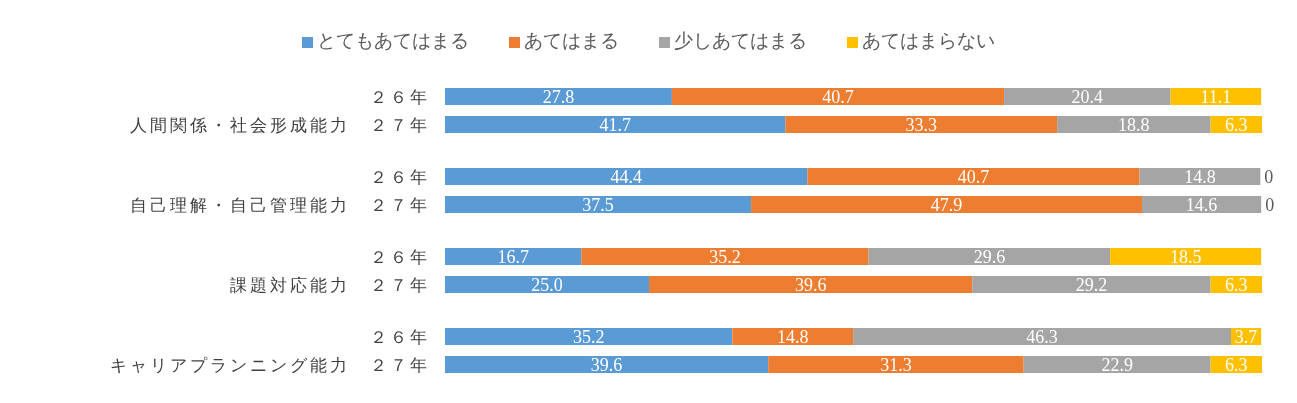  What do you see at coordinates (547, 284) in the screenshot?
I see `data-label: 25.0` at bounding box center [547, 284].